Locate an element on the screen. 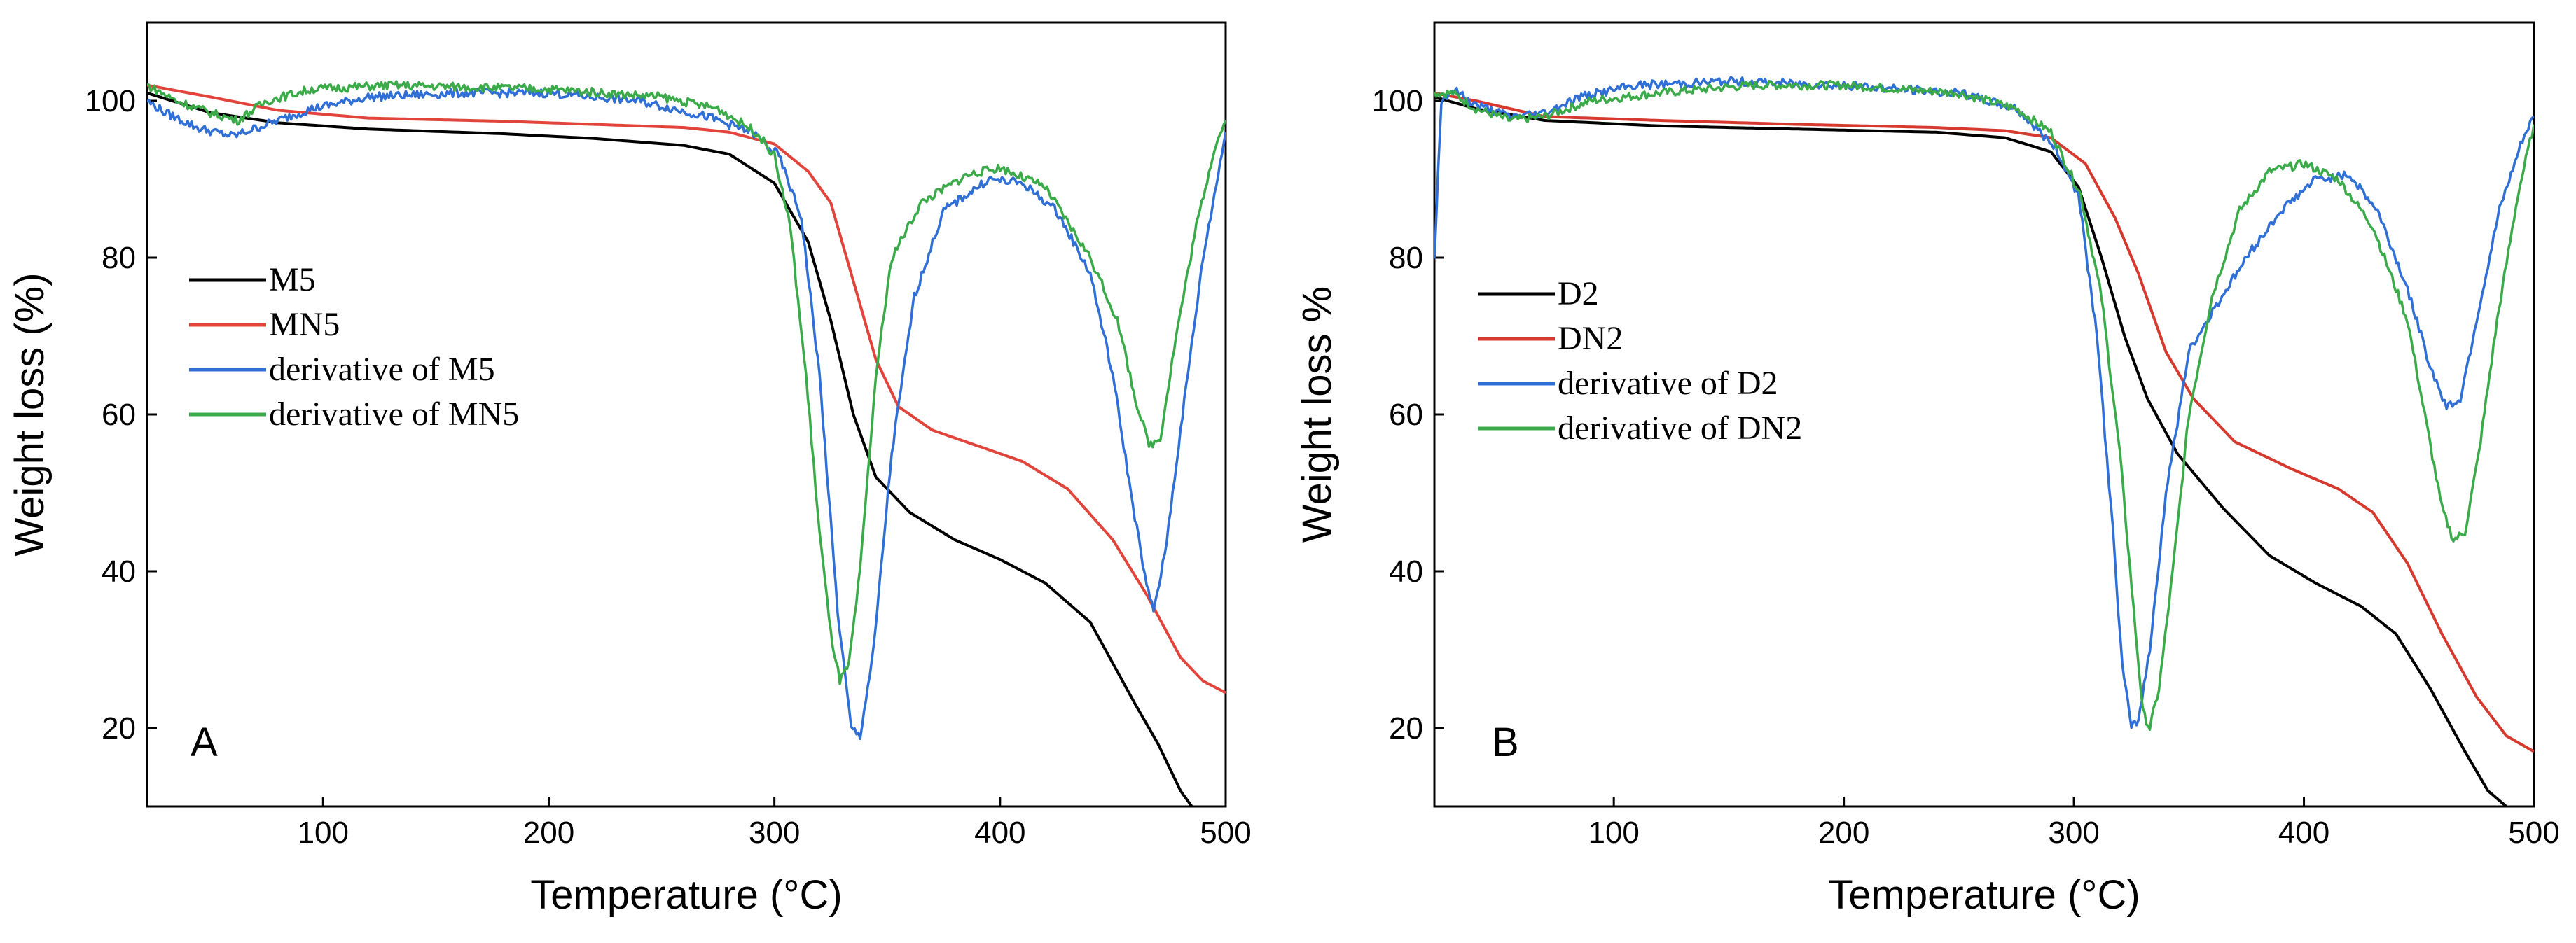 Image resolution: width=2576 pixels, height=943 pixels. legend-label: derivative of DN2 is located at coordinates (1680, 429).